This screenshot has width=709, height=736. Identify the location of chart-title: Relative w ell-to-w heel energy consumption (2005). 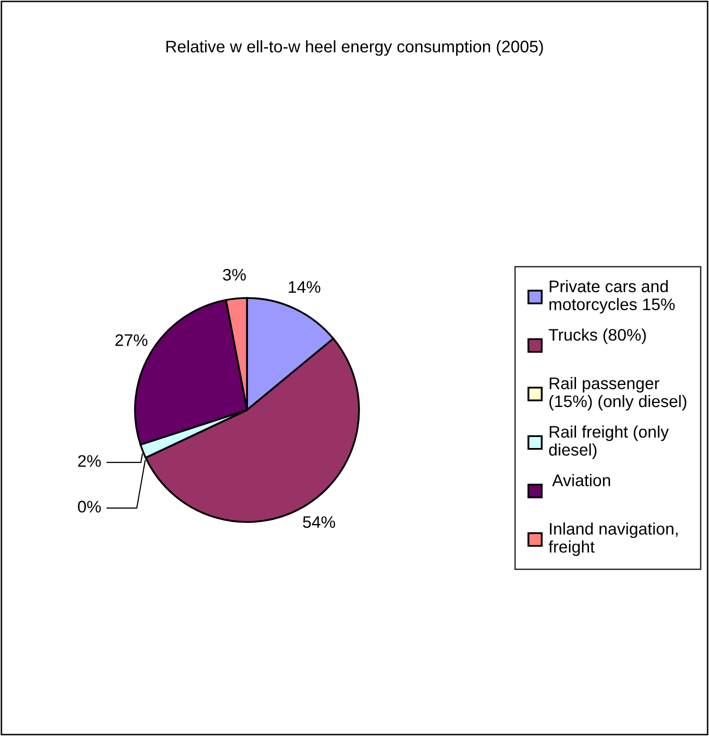
(354, 48).